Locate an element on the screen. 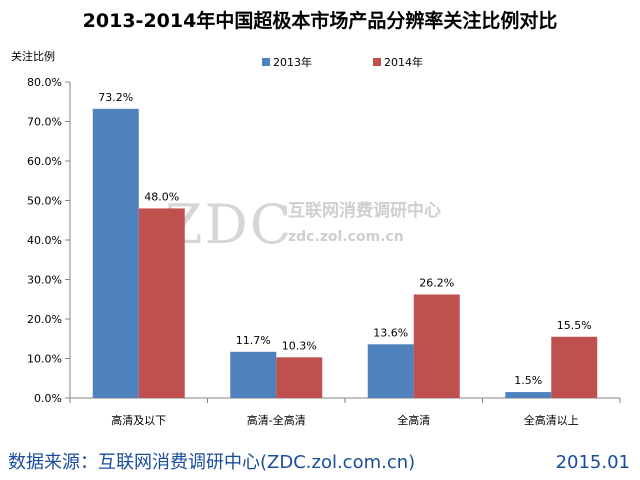 The image size is (640, 480). y-tick-label: 50.0% is located at coordinates (44, 201).